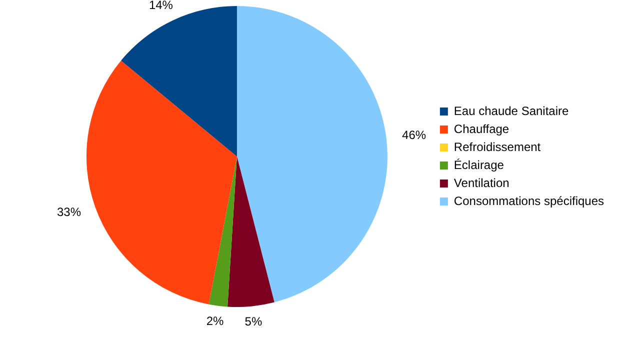 This screenshot has height=339, width=624. Describe the element at coordinates (498, 147) in the screenshot. I see `legend-label: Refroidissement` at that location.